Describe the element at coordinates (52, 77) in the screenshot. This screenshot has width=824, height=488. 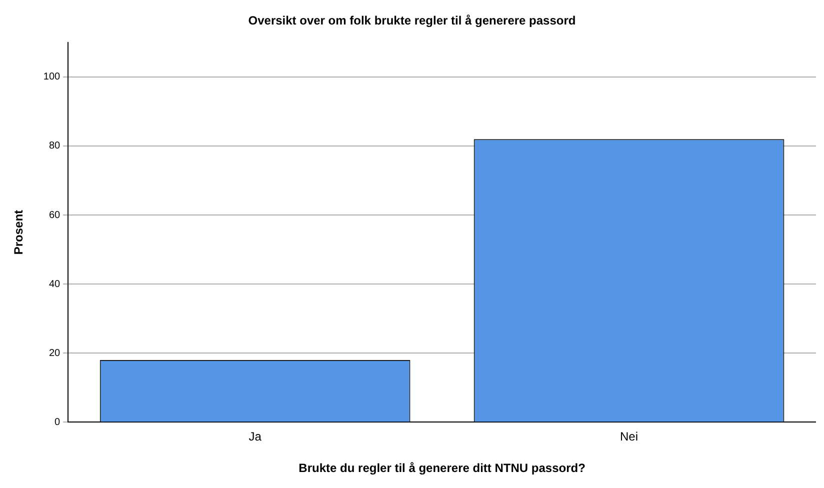
I see `y-tick-label: 100` at that location.